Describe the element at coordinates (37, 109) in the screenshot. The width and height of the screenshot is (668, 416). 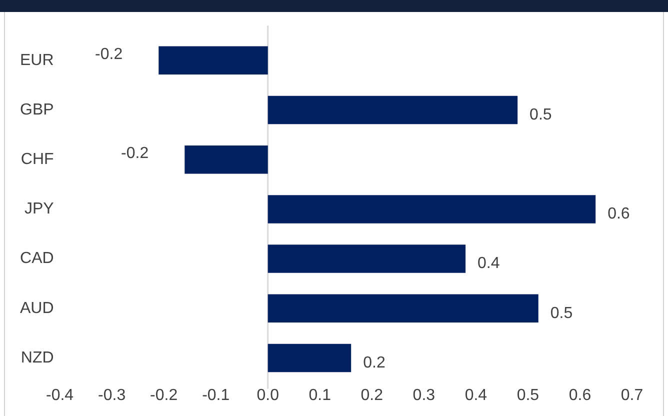
I see `y-tick-label: GBP` at that location.